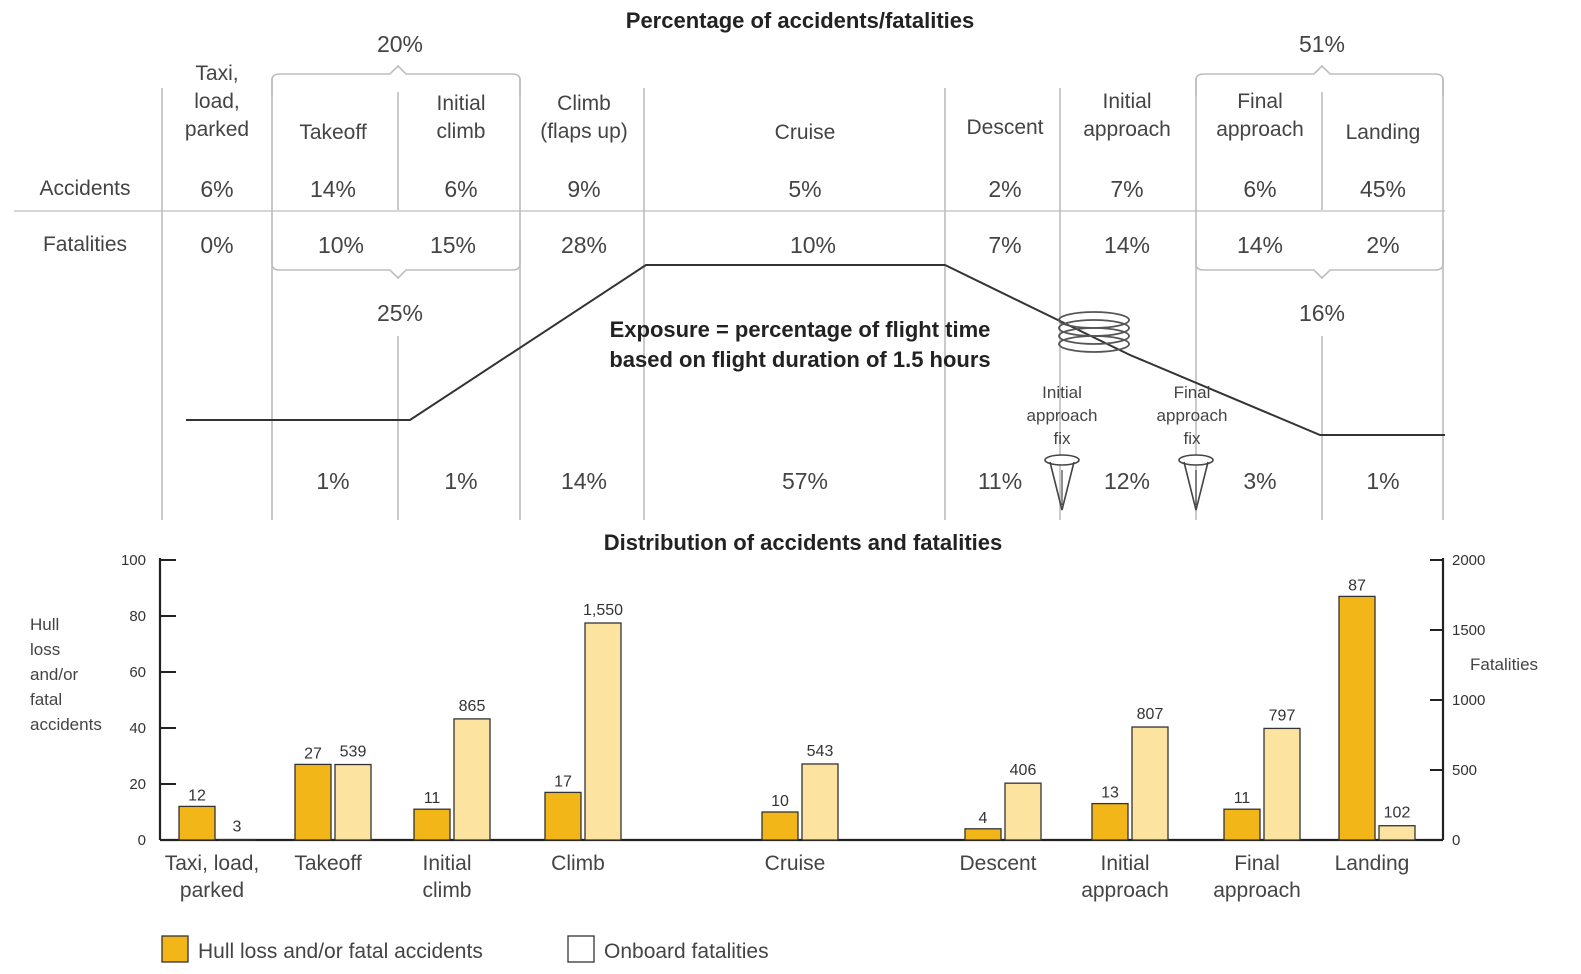 Image resolution: width=1581 pixels, height=974 pixels. I want to click on accident-bar-label: 13, so click(1110, 793).